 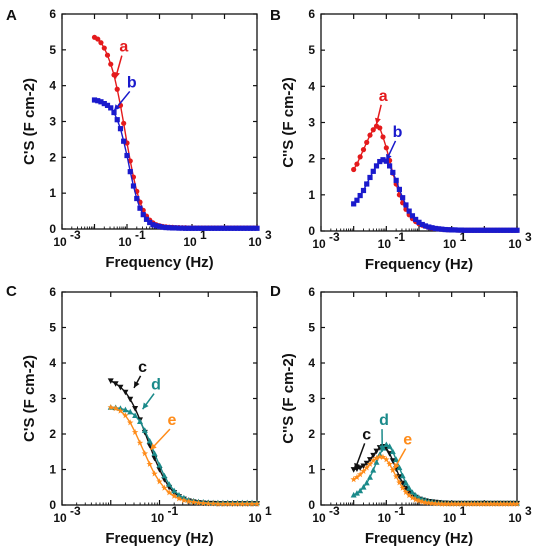 What do you see at coordinates (288, 122) in the screenshot?
I see `y-axis-label: C''S (F cm-2)` at bounding box center [288, 122].